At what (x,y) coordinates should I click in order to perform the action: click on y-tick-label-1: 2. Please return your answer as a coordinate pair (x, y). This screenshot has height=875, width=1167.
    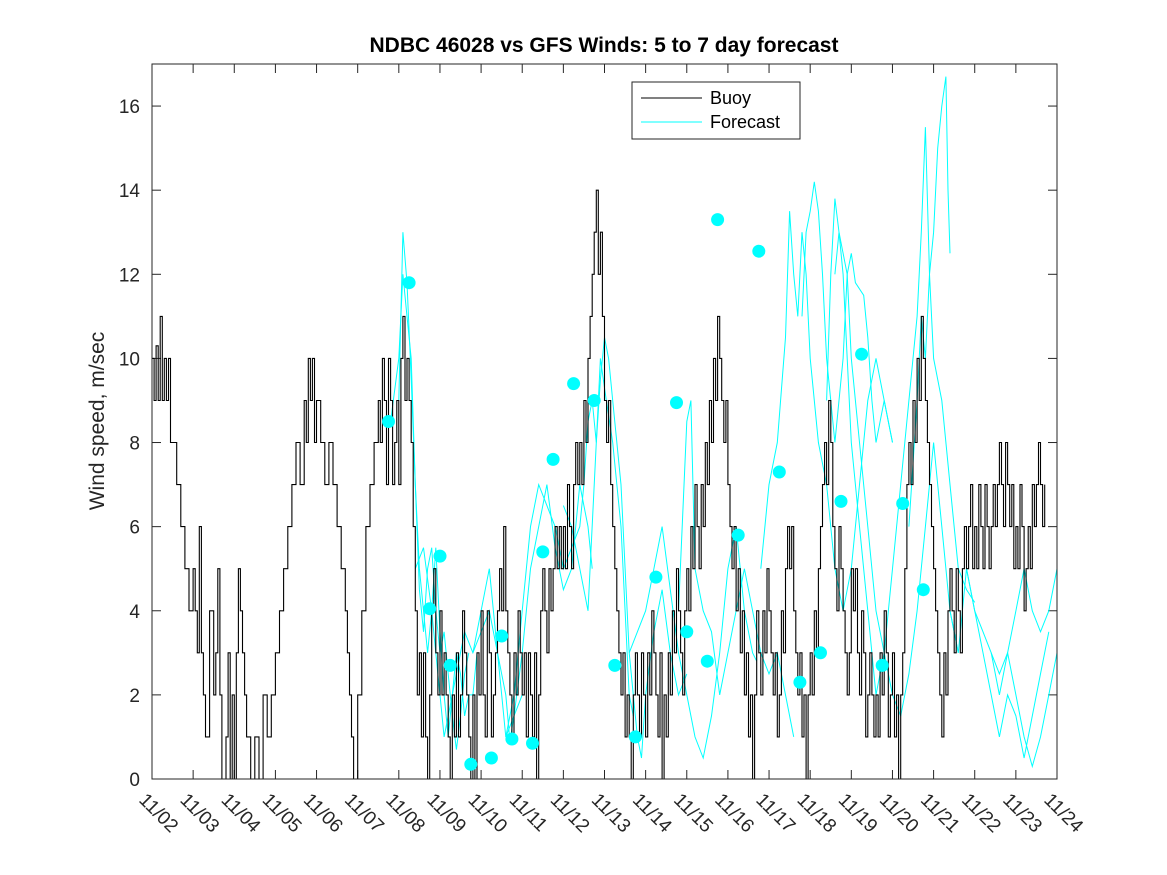
    Looking at the image, I should click on (134, 696).